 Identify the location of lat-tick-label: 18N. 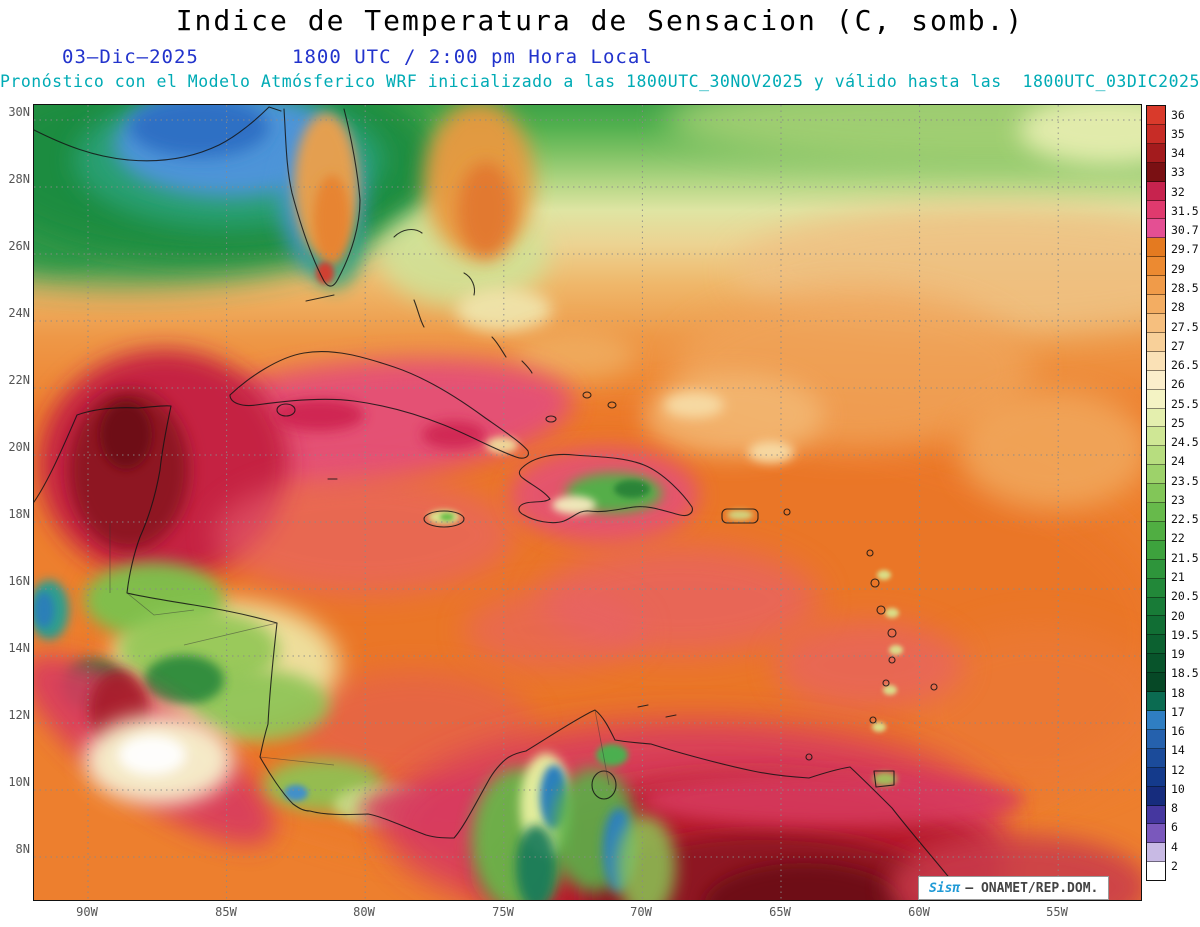
(19, 514).